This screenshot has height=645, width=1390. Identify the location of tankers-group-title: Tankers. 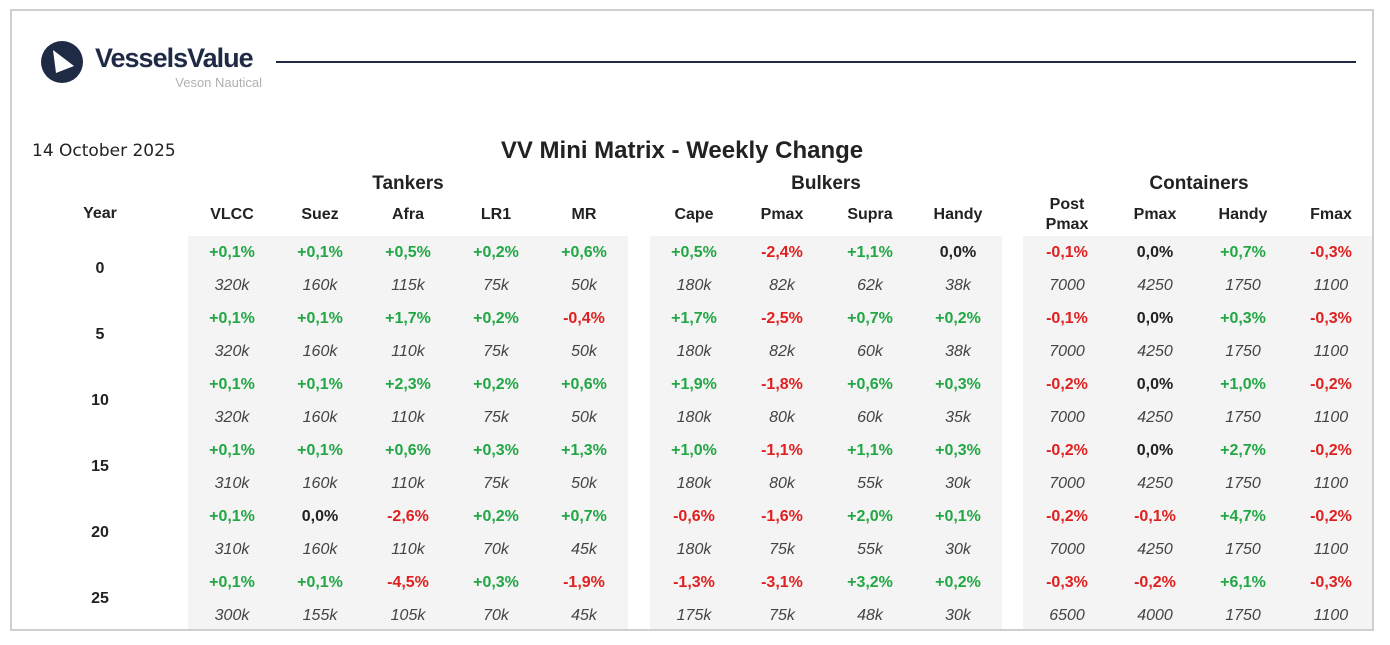
(408, 183).